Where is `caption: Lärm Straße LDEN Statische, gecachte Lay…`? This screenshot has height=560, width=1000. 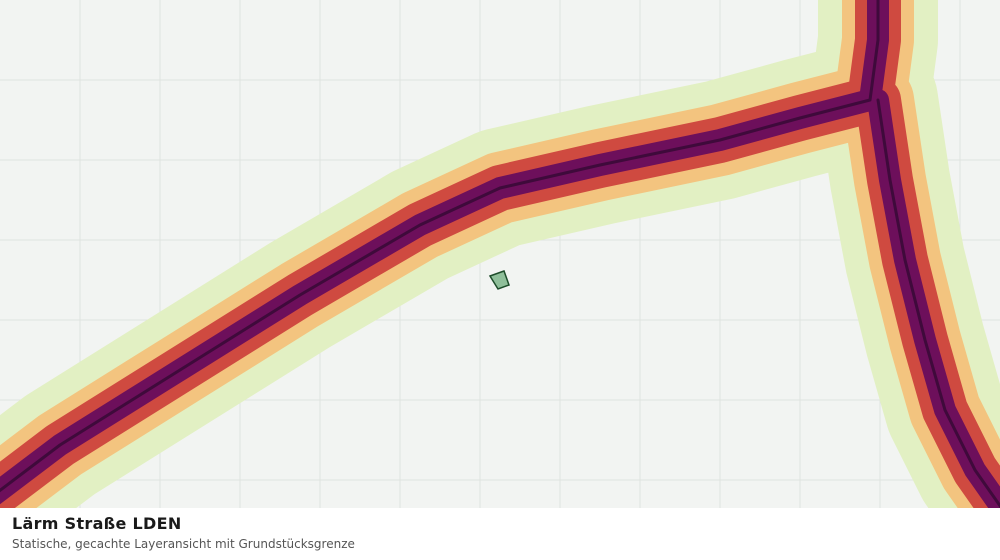 caption: Lärm Straße LDEN Statische, gecachte Lay… is located at coordinates (500, 534).